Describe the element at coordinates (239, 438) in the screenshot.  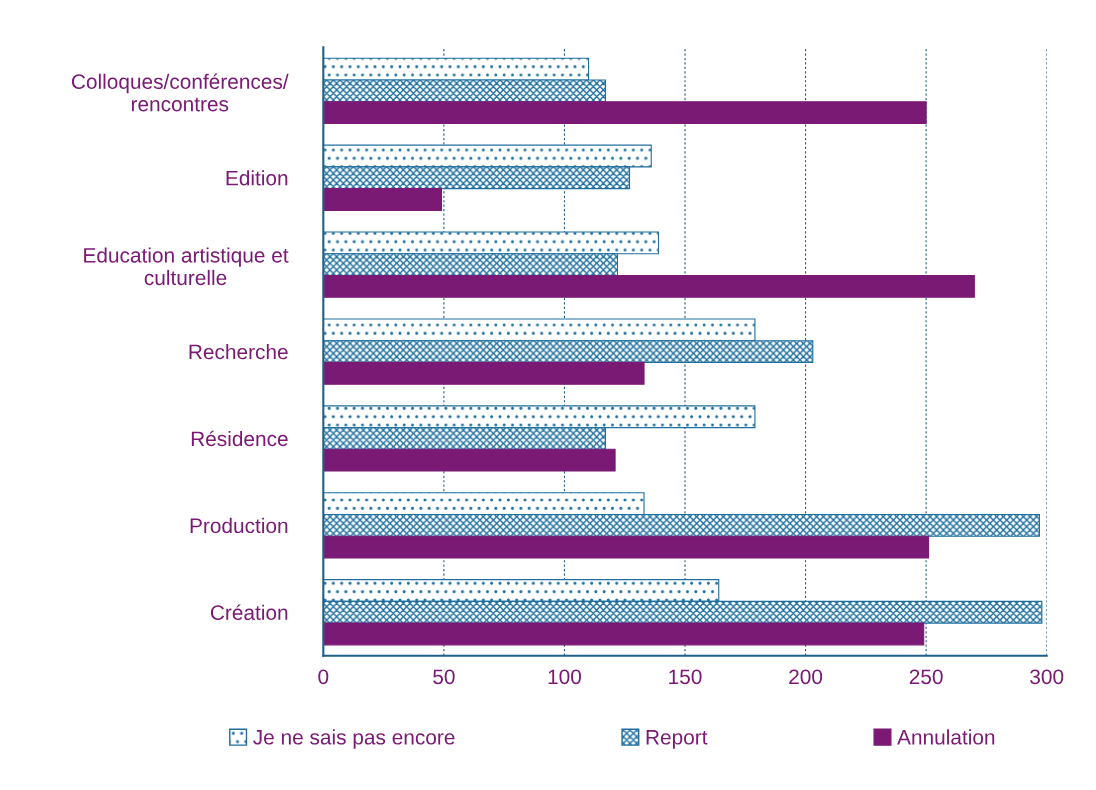
I see `y-tick-label: Résidence` at that location.